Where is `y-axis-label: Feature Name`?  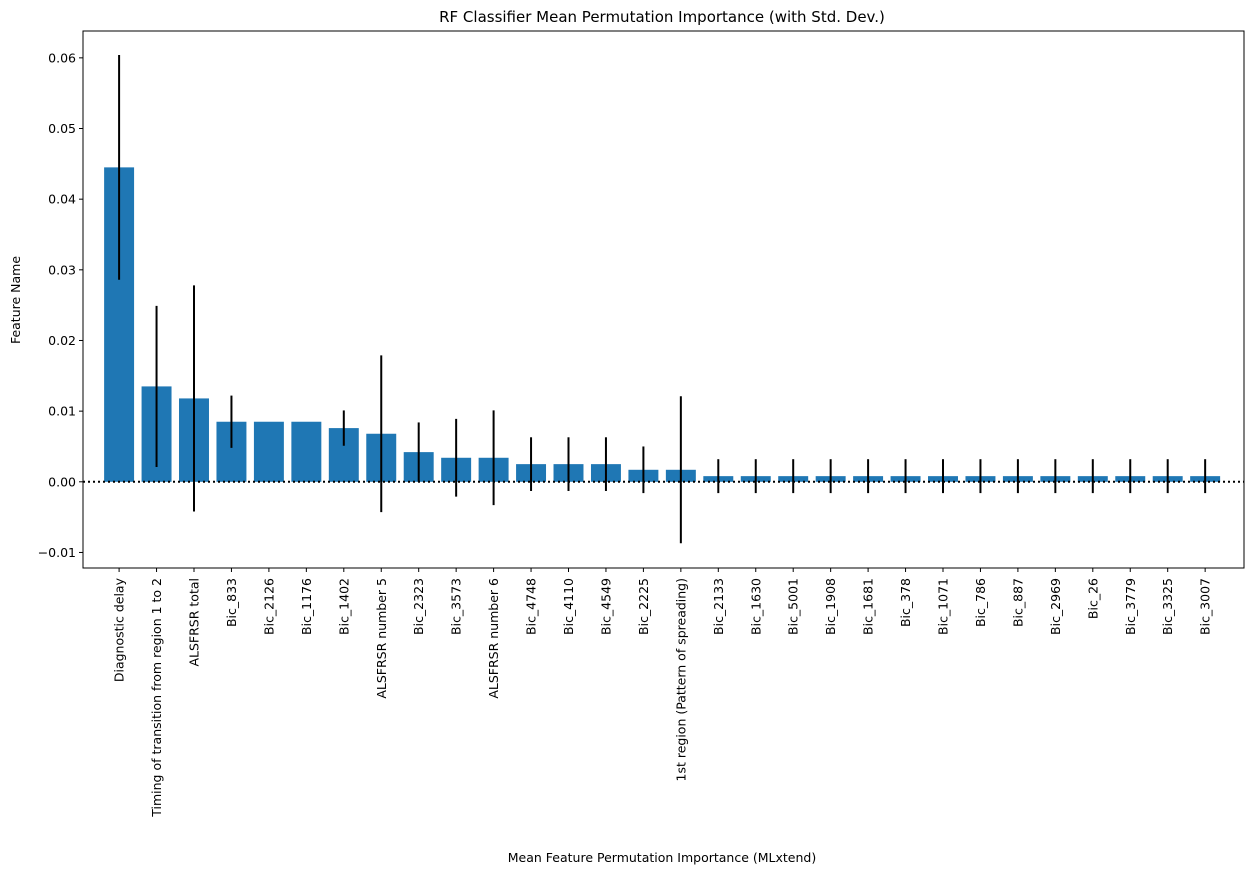
y-axis-label: Feature Name is located at coordinates (15, 300).